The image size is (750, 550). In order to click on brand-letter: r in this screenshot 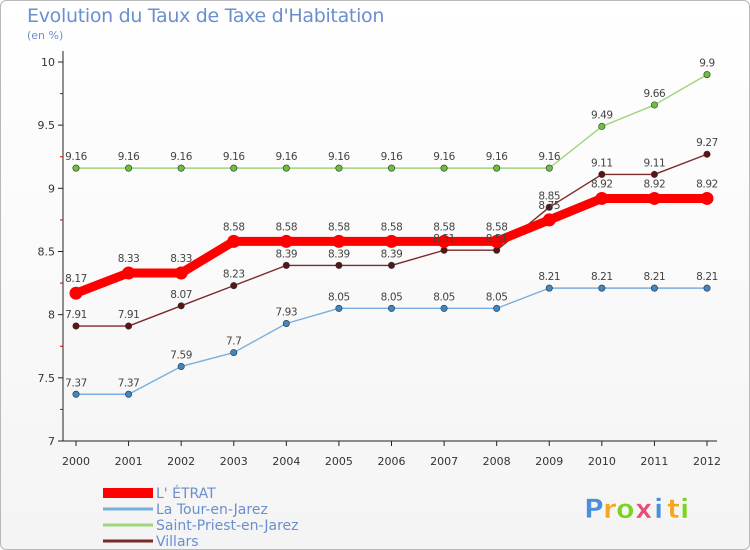, I will do `click(610, 509)`.